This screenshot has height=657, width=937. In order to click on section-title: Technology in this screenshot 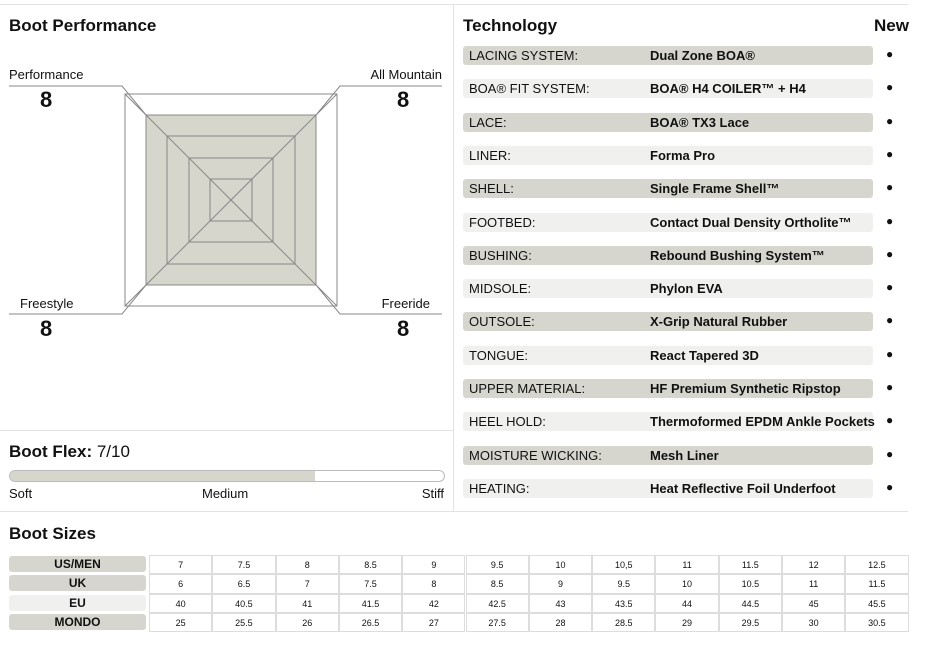, I will do `click(510, 25)`.